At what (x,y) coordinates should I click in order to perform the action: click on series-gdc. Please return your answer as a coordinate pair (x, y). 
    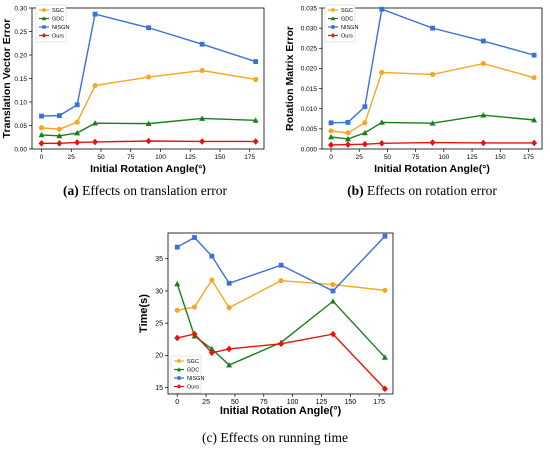
    Looking at the image, I should click on (148, 127).